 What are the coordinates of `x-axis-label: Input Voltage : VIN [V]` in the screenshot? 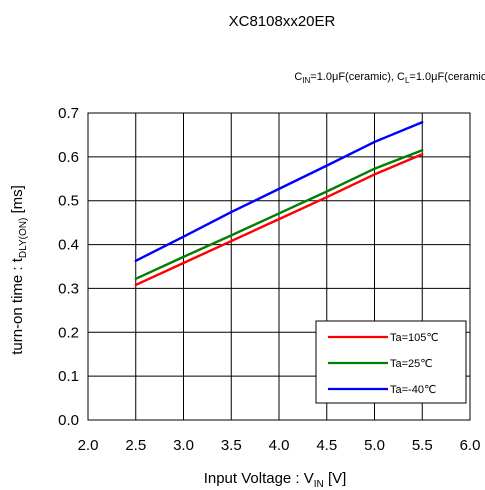 It's located at (275, 480).